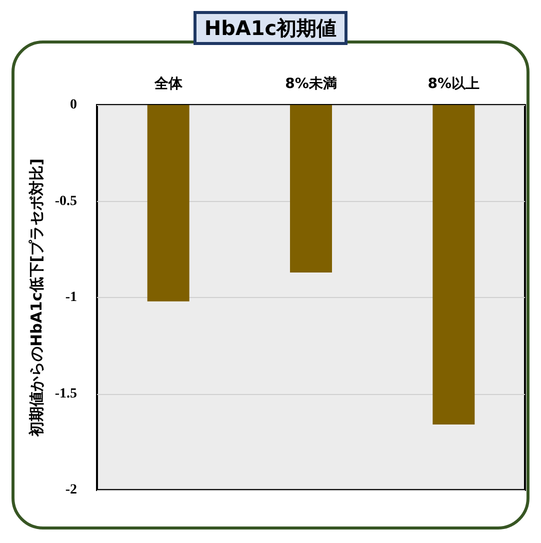 The width and height of the screenshot is (541, 543). What do you see at coordinates (73, 105) in the screenshot?
I see `y-tick-label: 0` at bounding box center [73, 105].